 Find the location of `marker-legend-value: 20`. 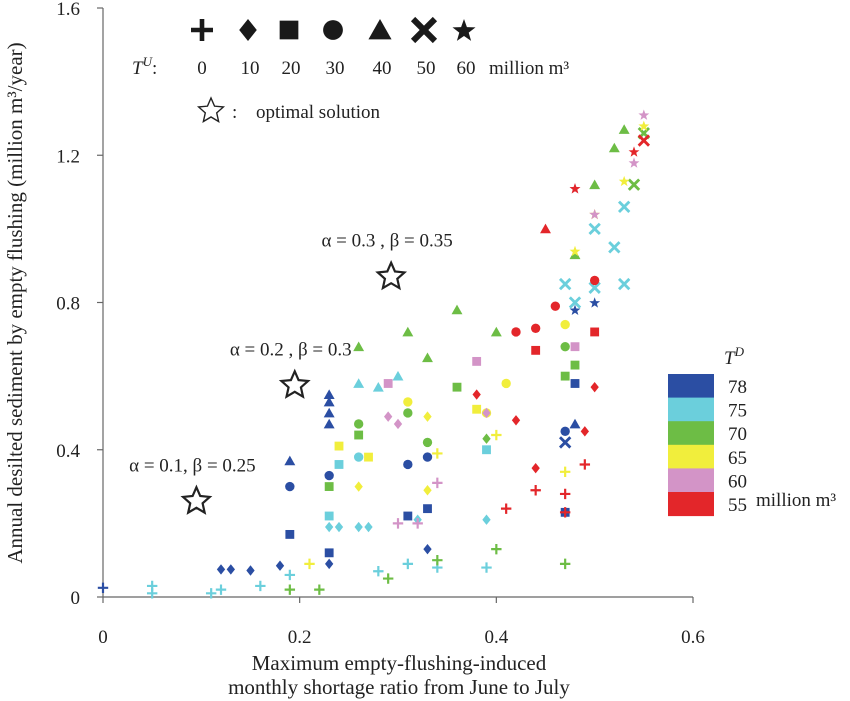

marker-legend-value: 20 is located at coordinates (291, 68).